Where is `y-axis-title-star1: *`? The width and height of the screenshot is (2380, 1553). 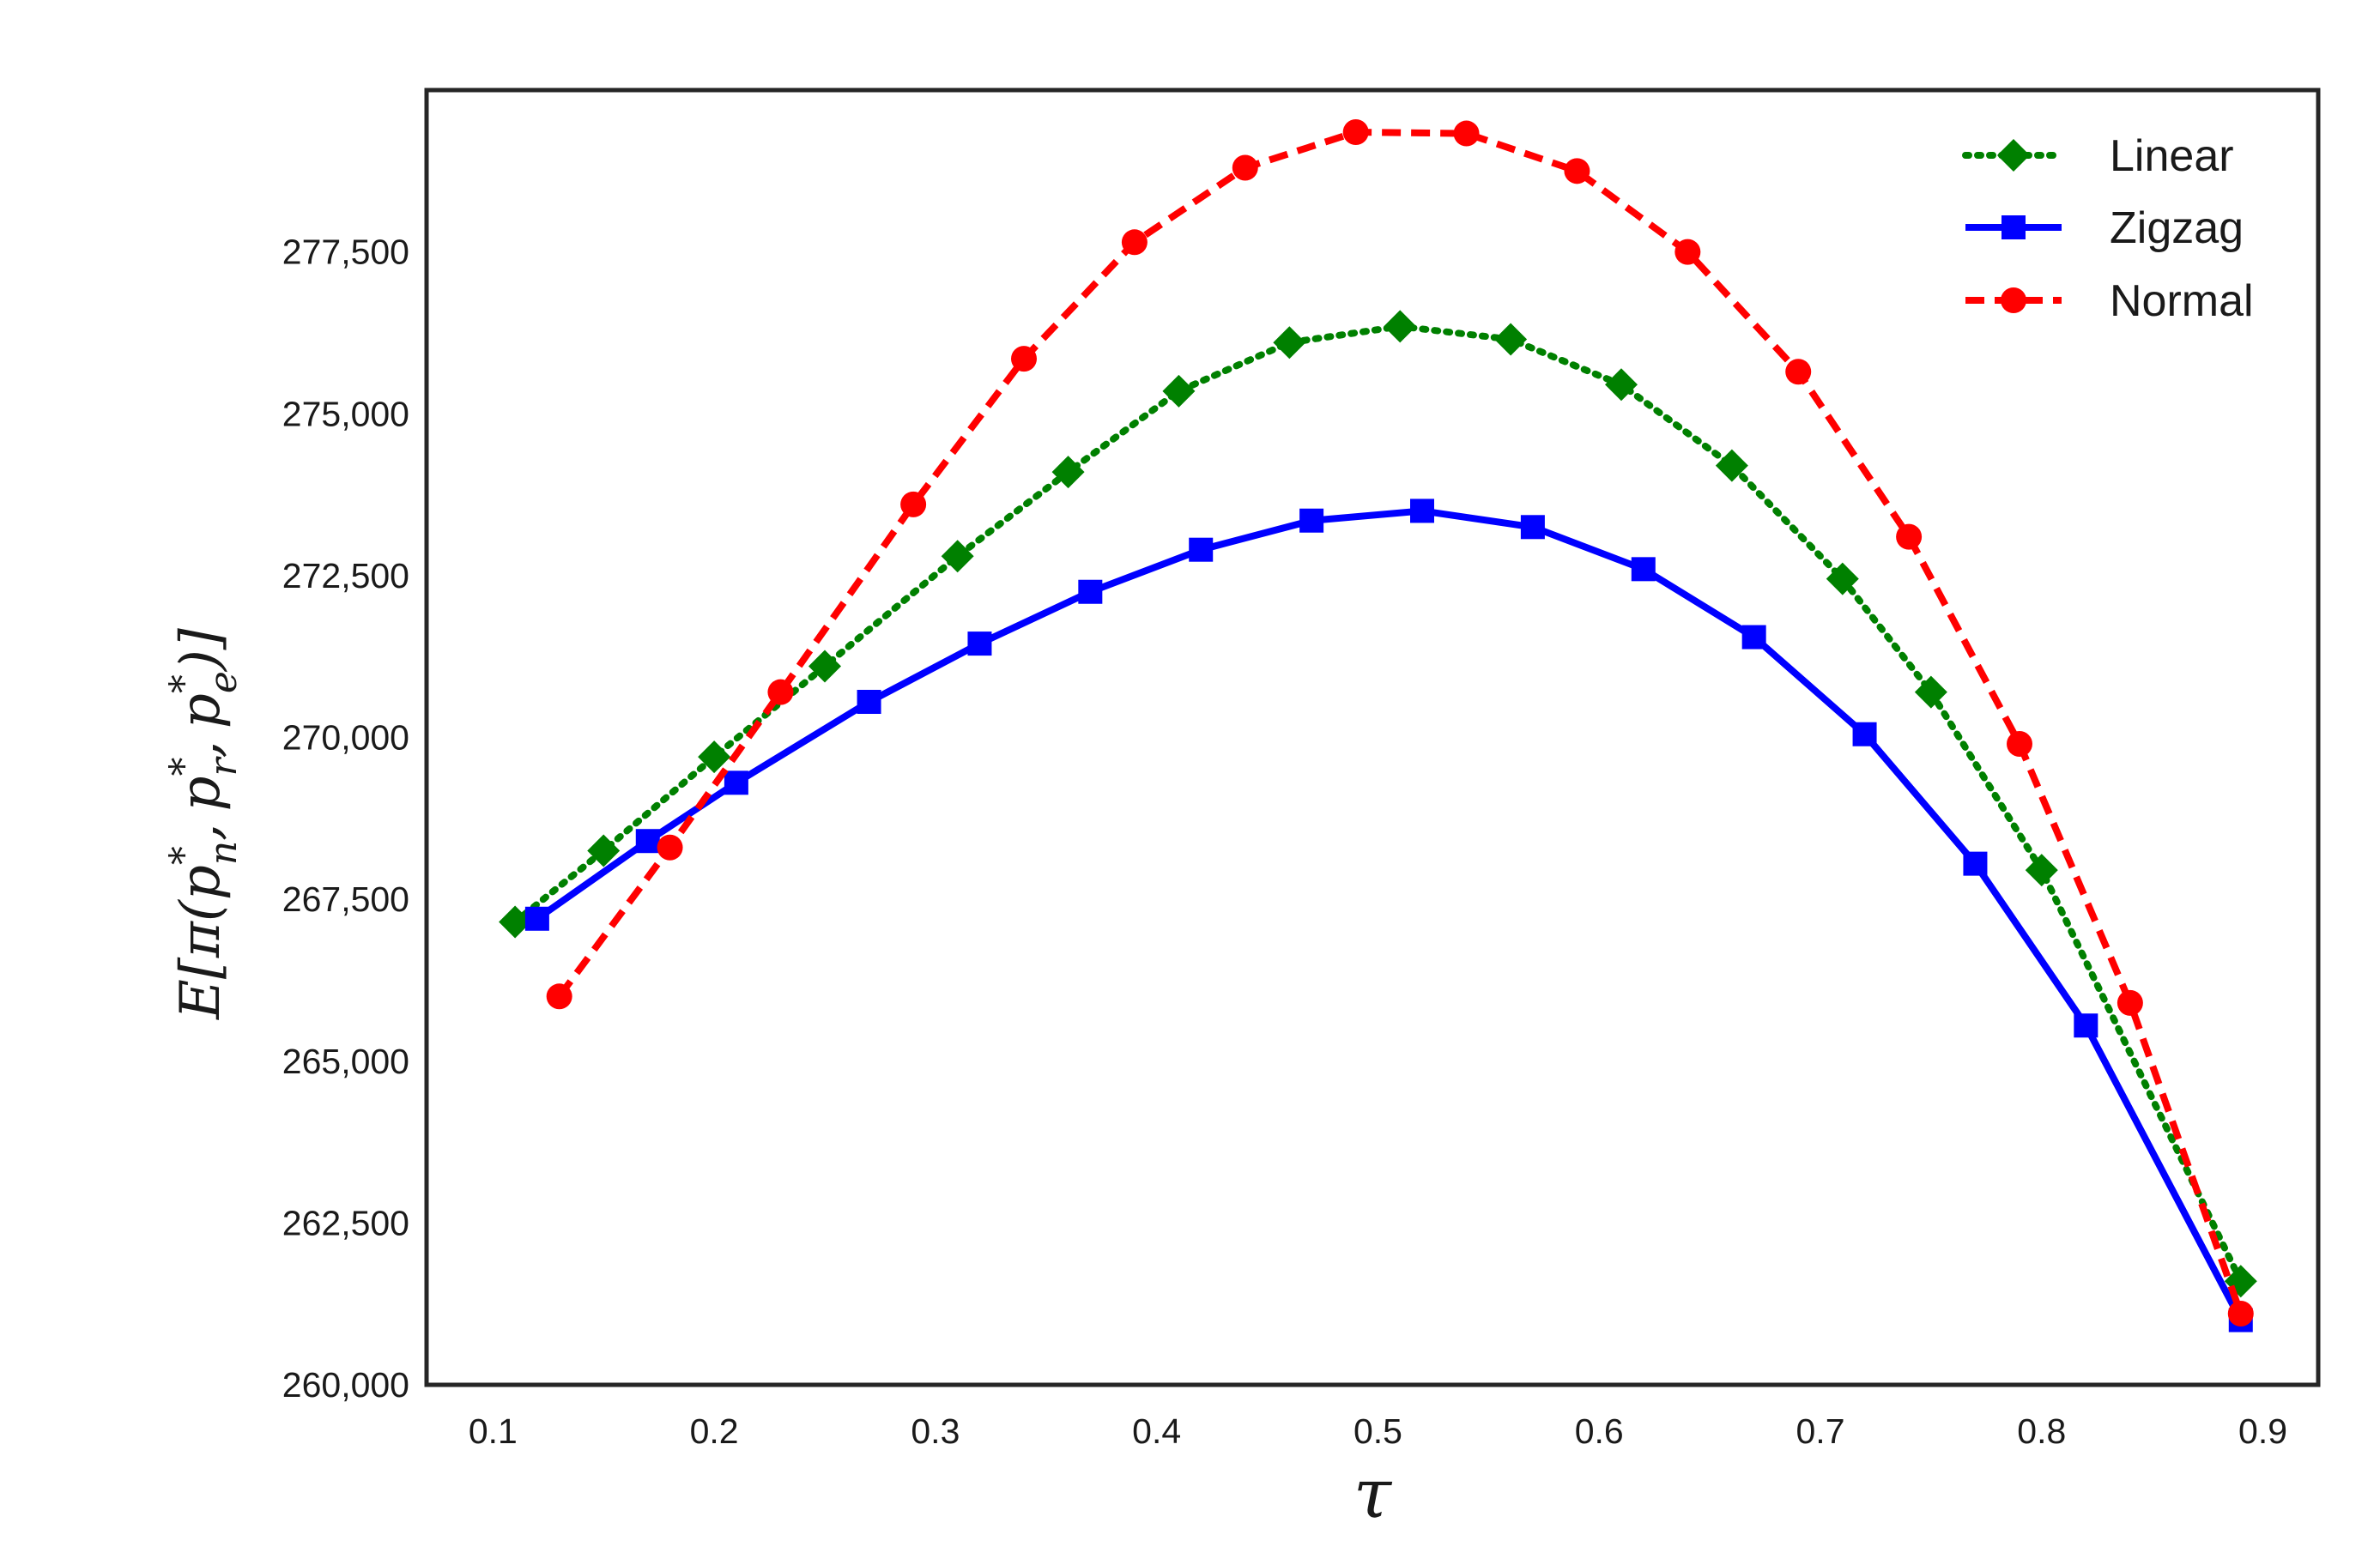
y-axis-title-star1: * is located at coordinates (184, 855).